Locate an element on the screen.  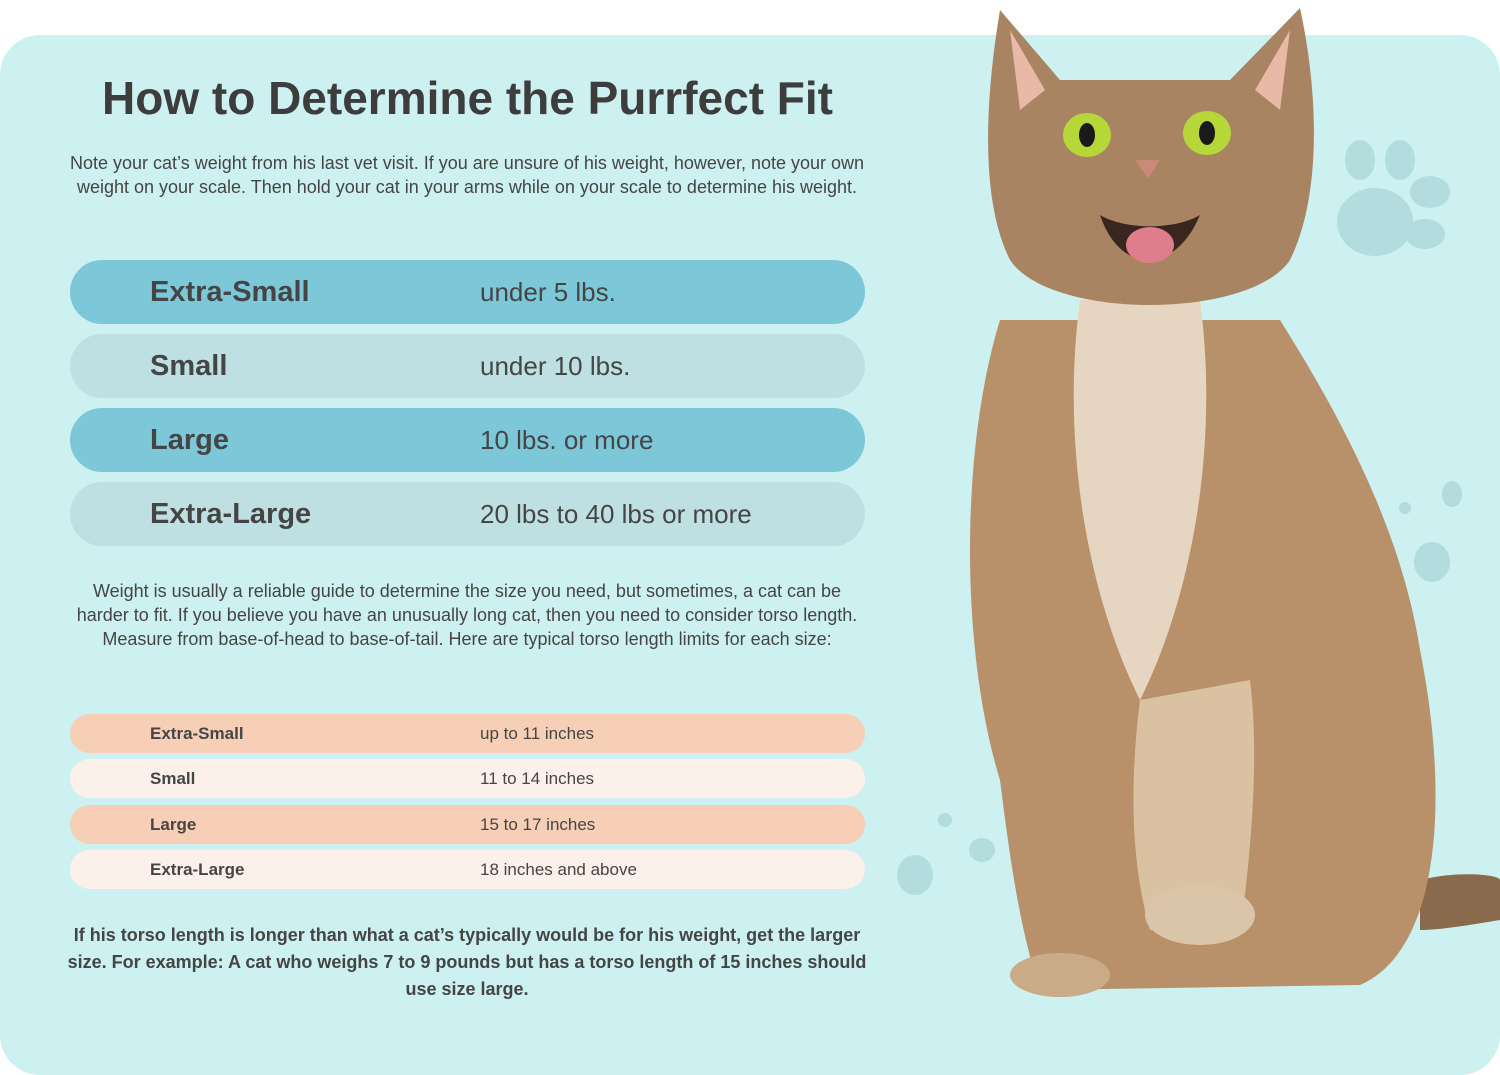
weight-row: Large 10 lbs. or more is located at coordinates (467, 440).